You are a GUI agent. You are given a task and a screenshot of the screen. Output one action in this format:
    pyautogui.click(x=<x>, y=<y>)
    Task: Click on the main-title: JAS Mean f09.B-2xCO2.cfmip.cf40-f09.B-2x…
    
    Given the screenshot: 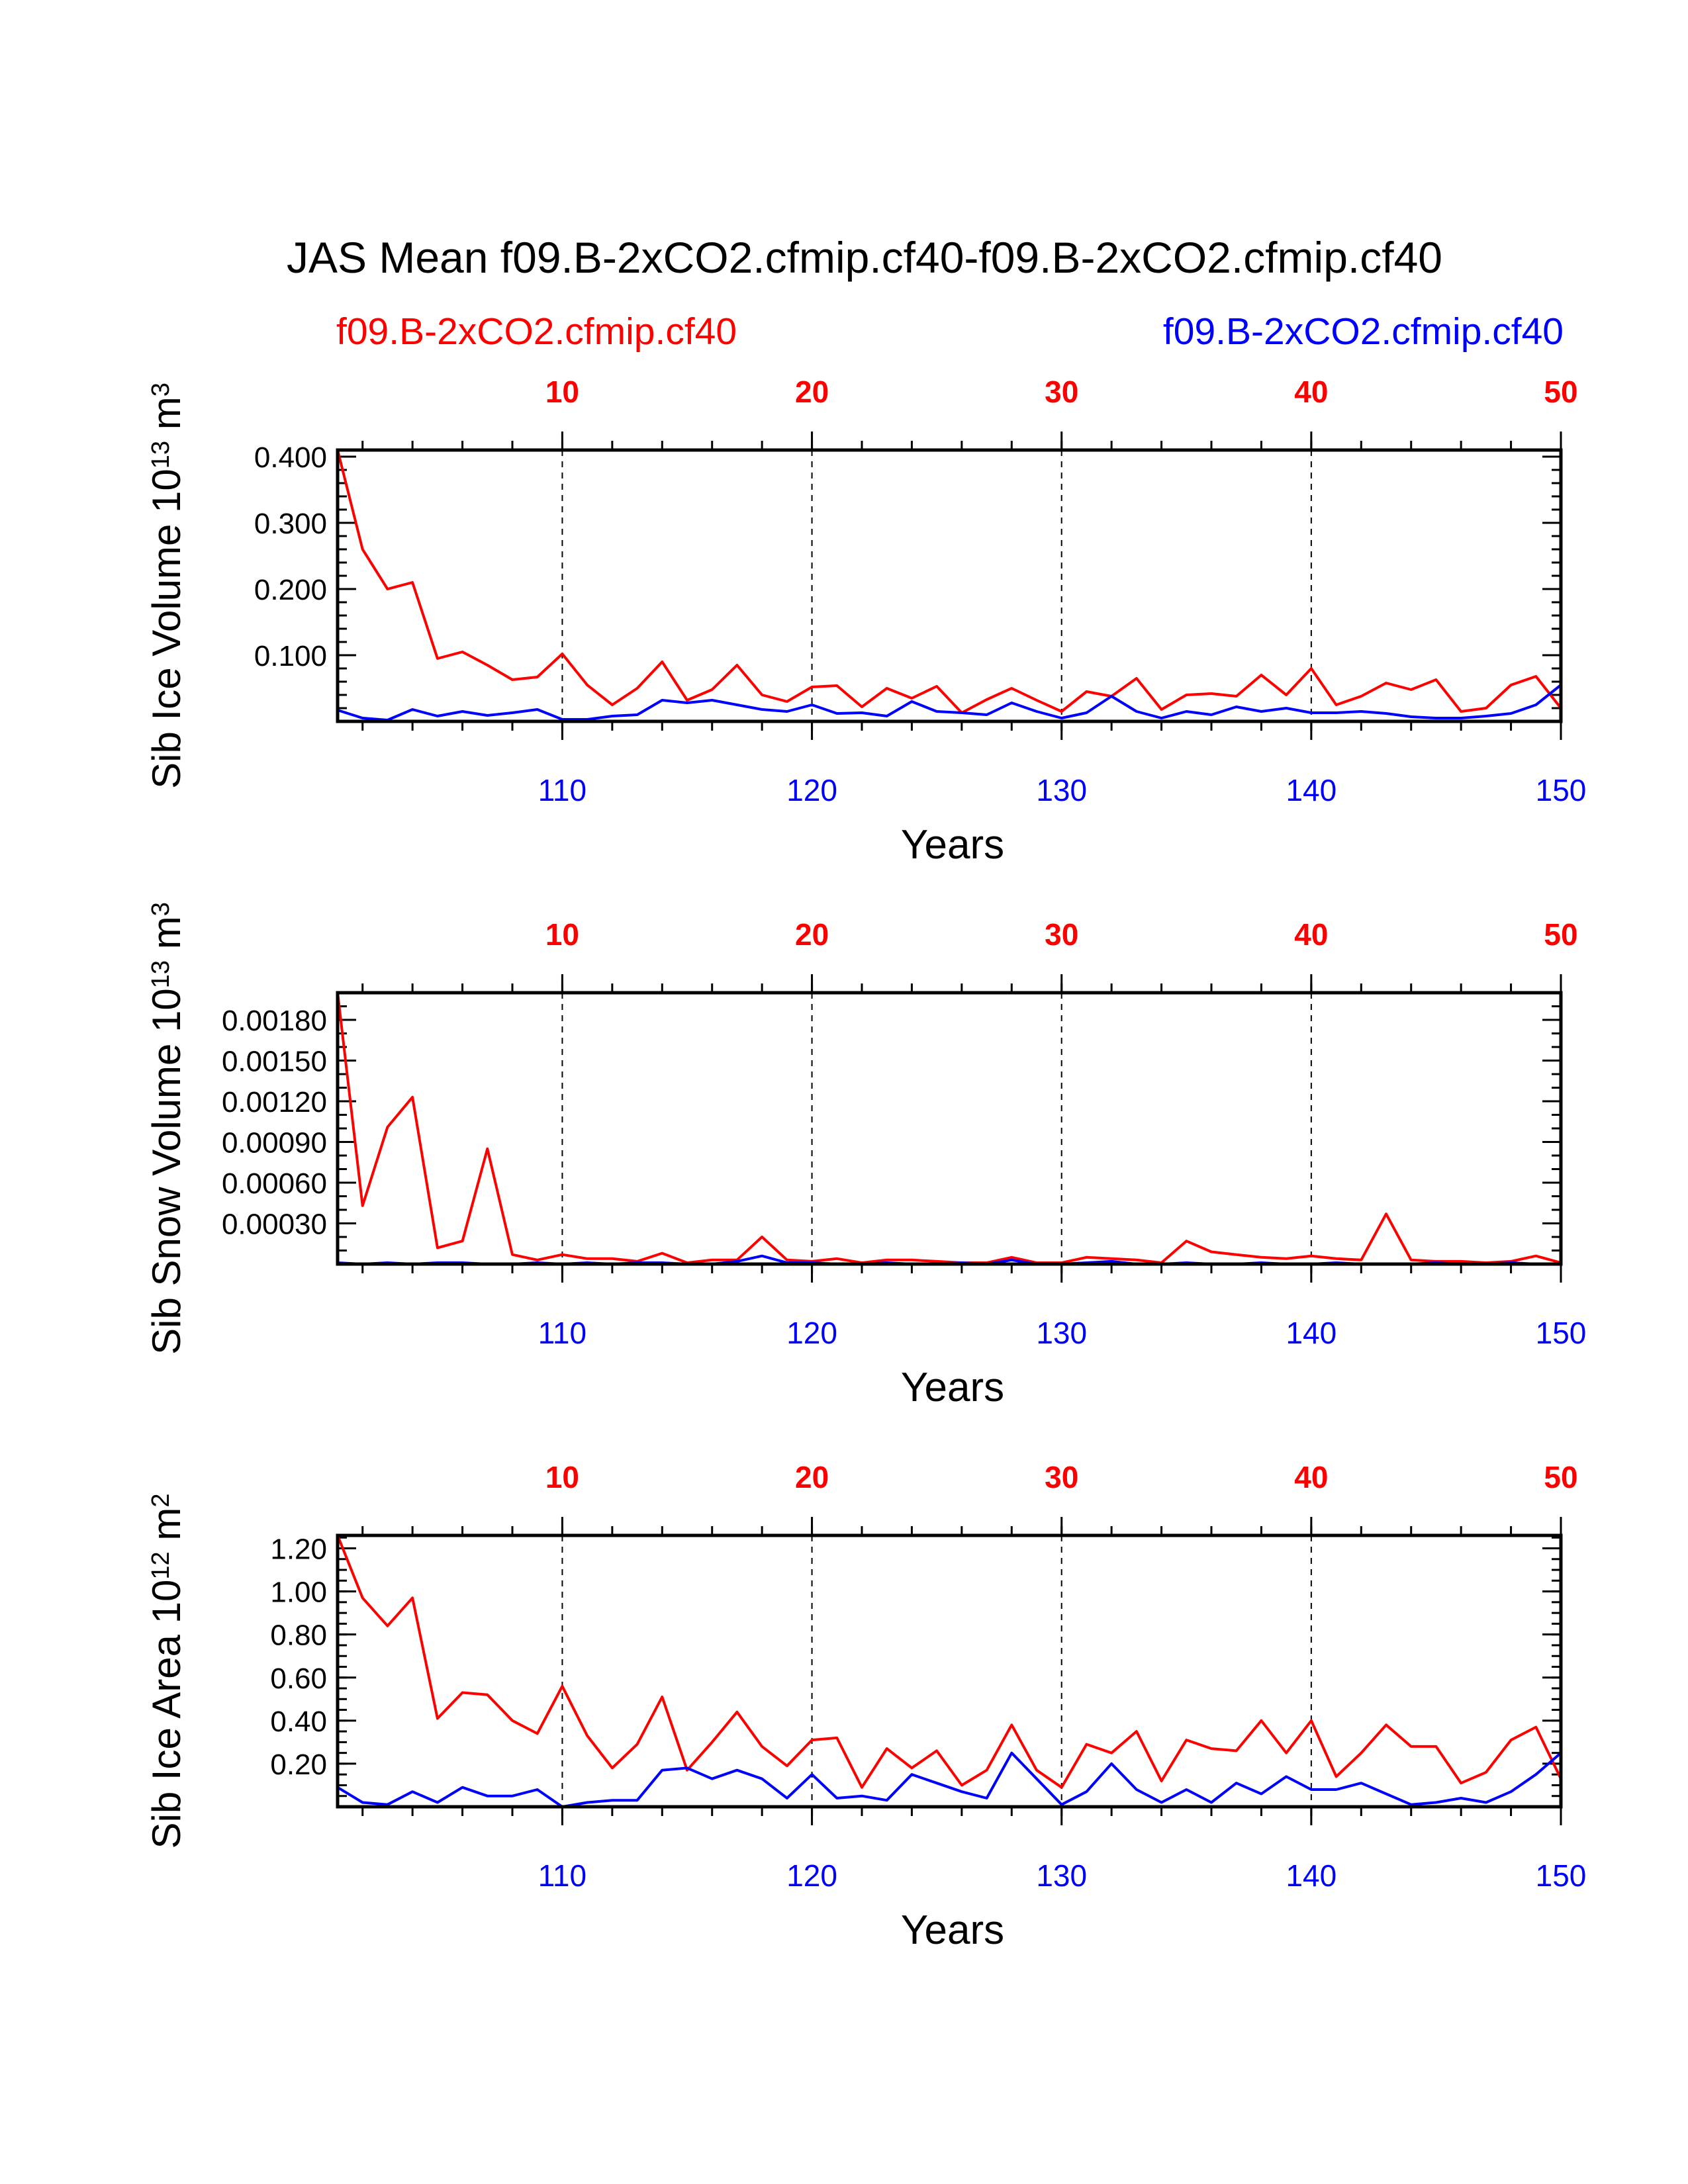 What is the action you would take?
    pyautogui.click(x=864, y=257)
    